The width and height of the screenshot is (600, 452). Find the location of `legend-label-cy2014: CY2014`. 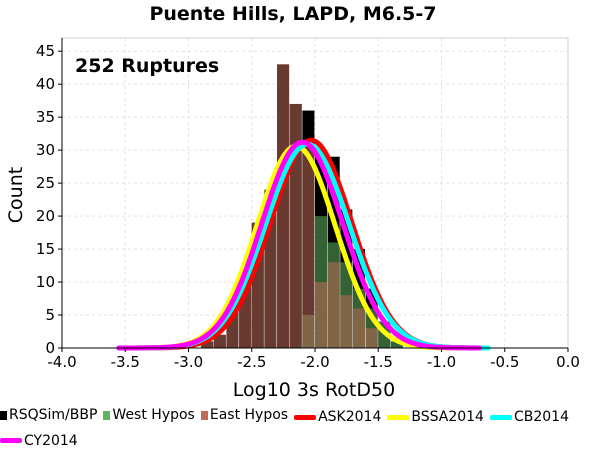

legend-label-cy2014: CY2014 is located at coordinates (51, 440).